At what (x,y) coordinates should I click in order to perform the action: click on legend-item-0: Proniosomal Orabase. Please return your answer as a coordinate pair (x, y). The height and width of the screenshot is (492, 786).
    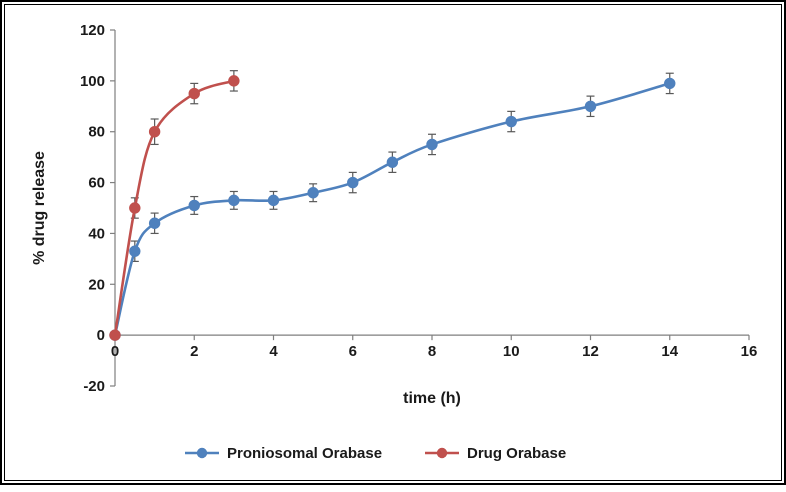
    Looking at the image, I should click on (283, 453).